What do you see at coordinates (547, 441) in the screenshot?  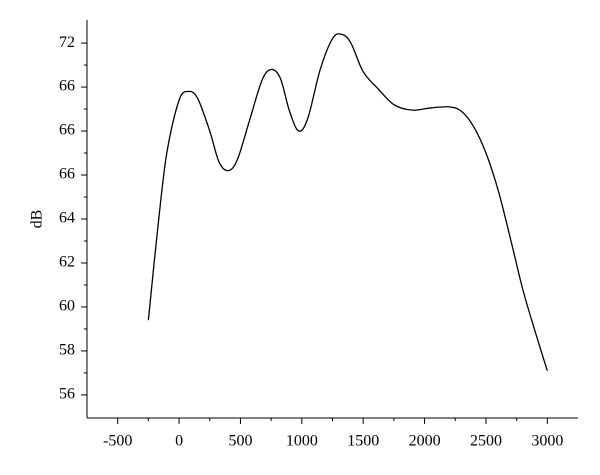 I see `x-tick-label: 3000` at bounding box center [547, 441].